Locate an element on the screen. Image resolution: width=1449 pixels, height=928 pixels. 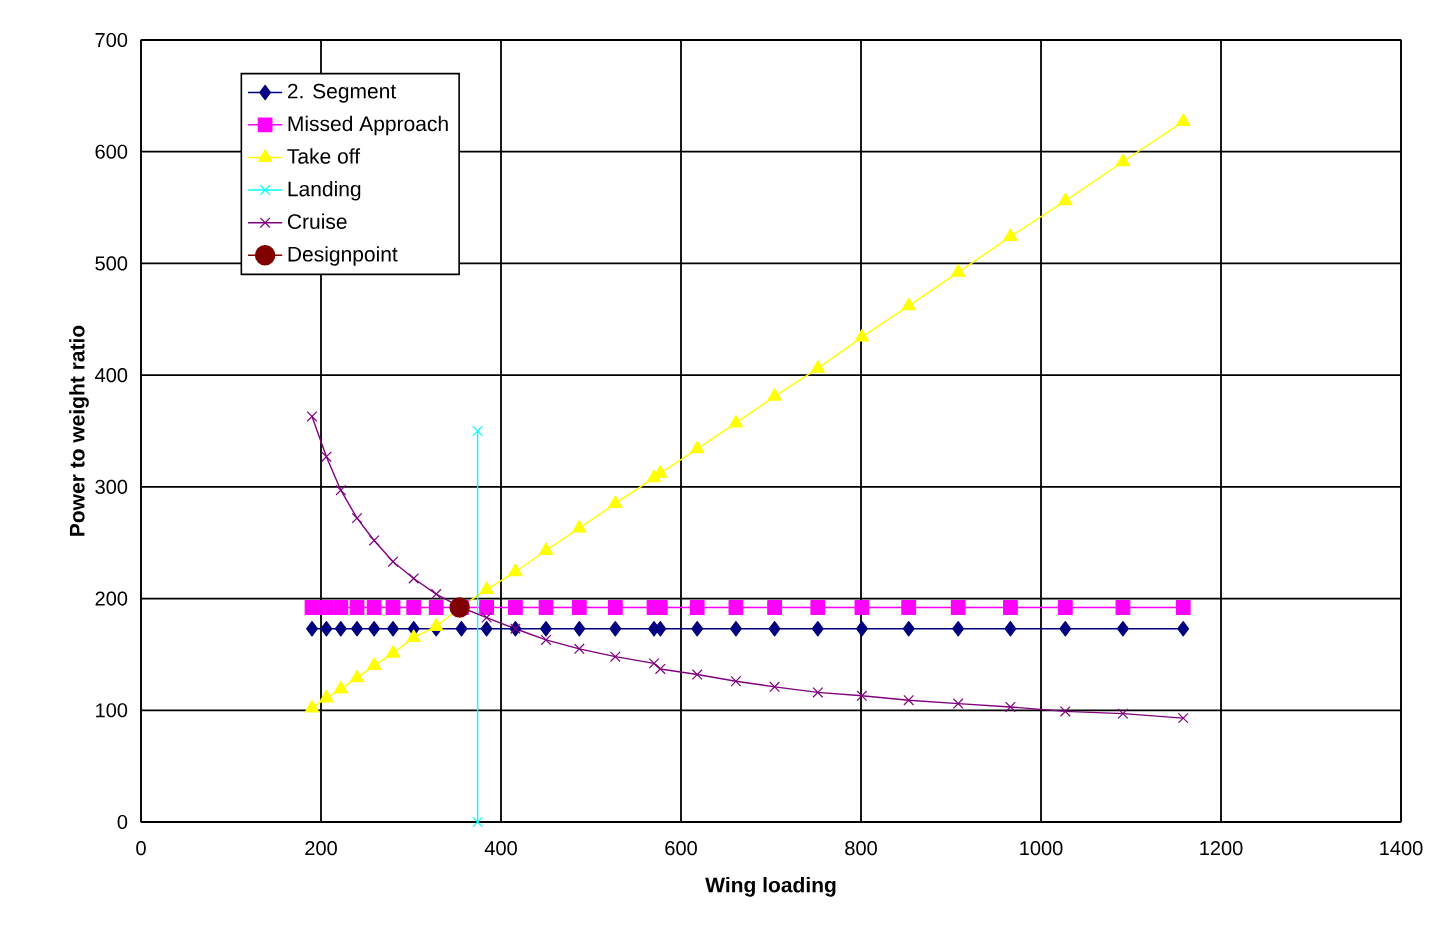
x-tick-label: 1400 is located at coordinates (1401, 848).